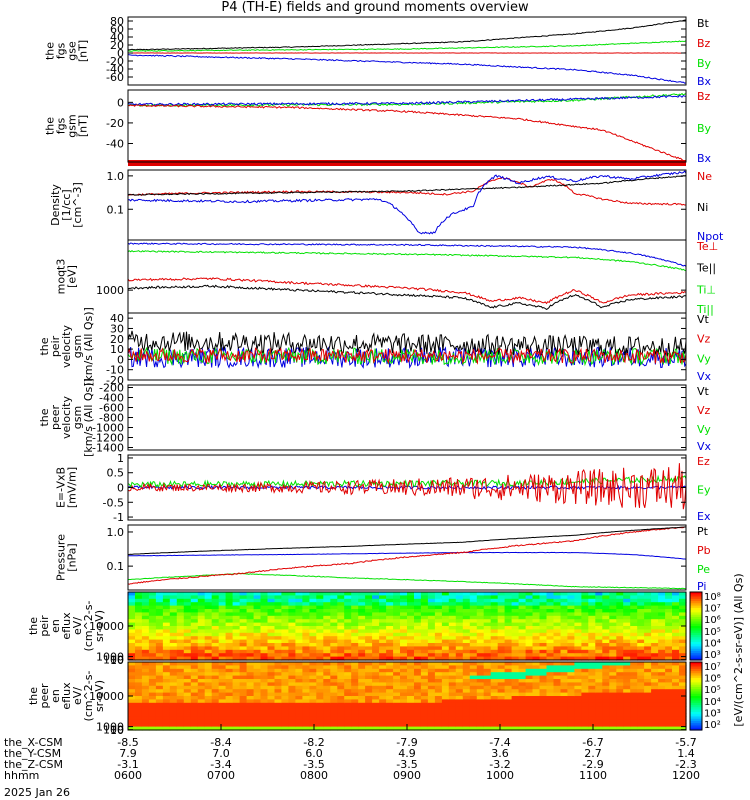  Describe the element at coordinates (117, 37) in the screenshot. I see `y-tick-label: 40` at that location.